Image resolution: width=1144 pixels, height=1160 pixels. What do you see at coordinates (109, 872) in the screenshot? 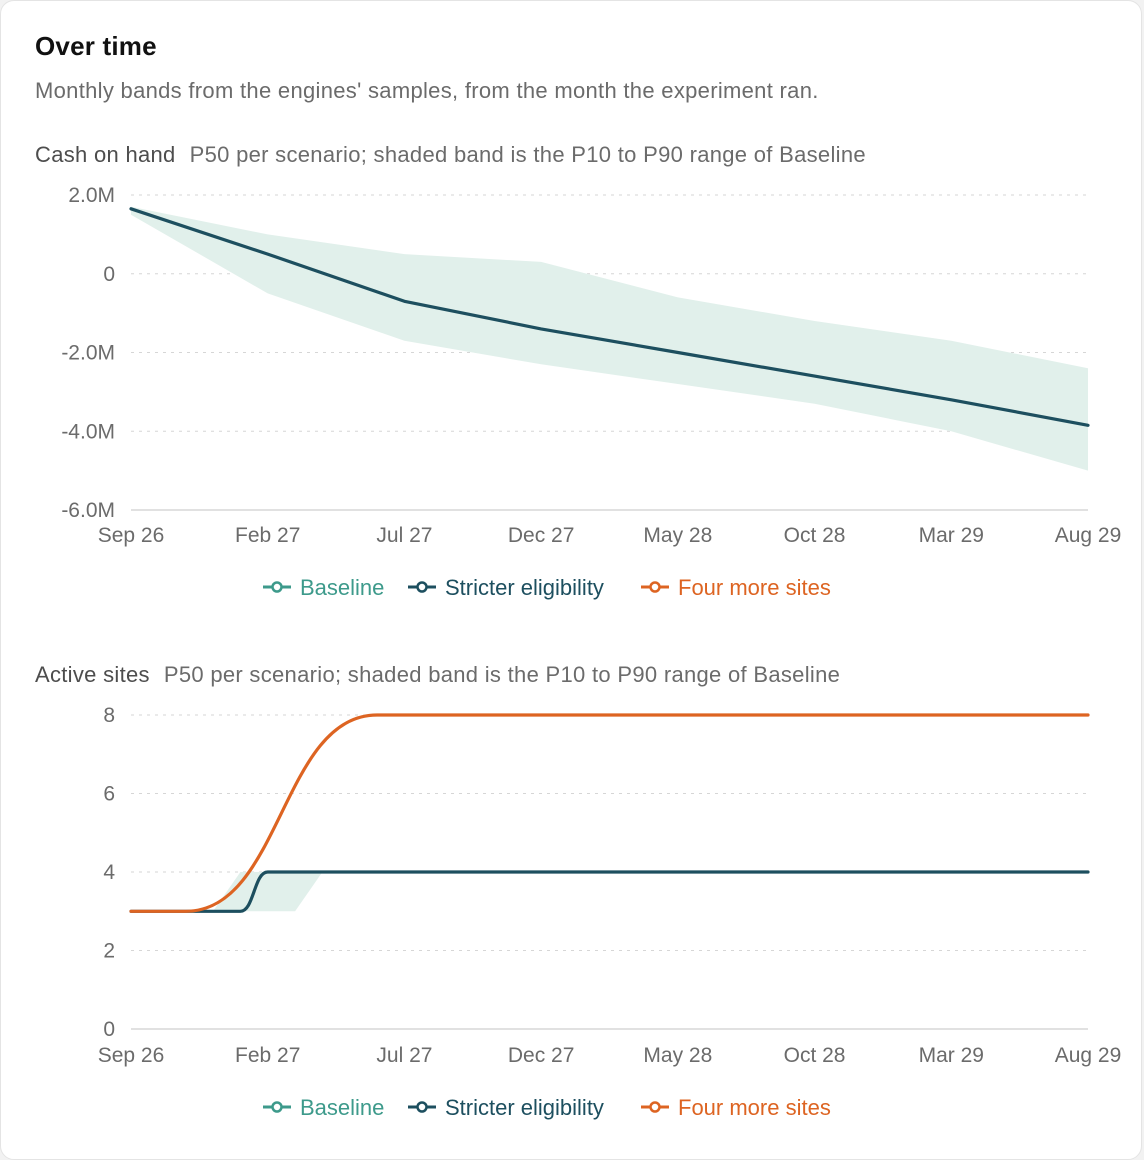
I see `y-tick-label: 4` at bounding box center [109, 872].